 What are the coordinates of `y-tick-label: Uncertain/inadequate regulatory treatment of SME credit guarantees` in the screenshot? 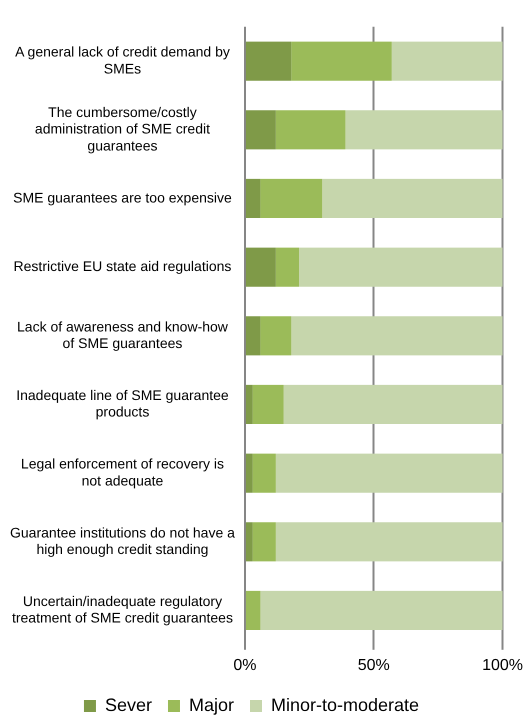 It's located at (122, 609).